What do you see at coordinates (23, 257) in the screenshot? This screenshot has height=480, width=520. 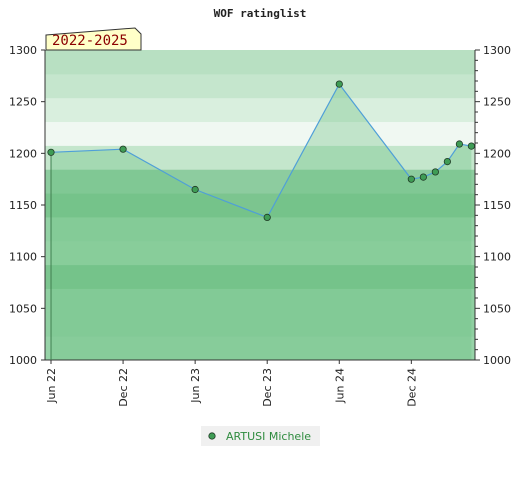 I see `y-tick-label-left: 1100` at bounding box center [23, 257].